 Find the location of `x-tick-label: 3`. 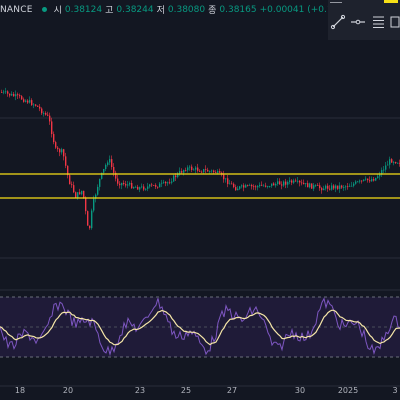

x-tick-label: 3 is located at coordinates (395, 390).